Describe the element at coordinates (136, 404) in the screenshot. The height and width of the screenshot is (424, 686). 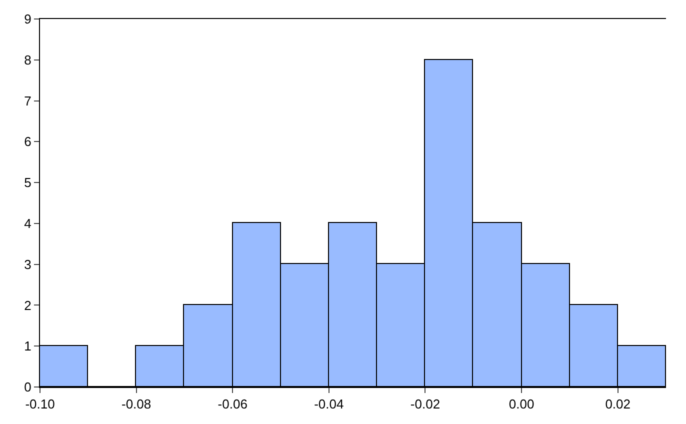
I see `x-tick-label: -0.08` at that location.